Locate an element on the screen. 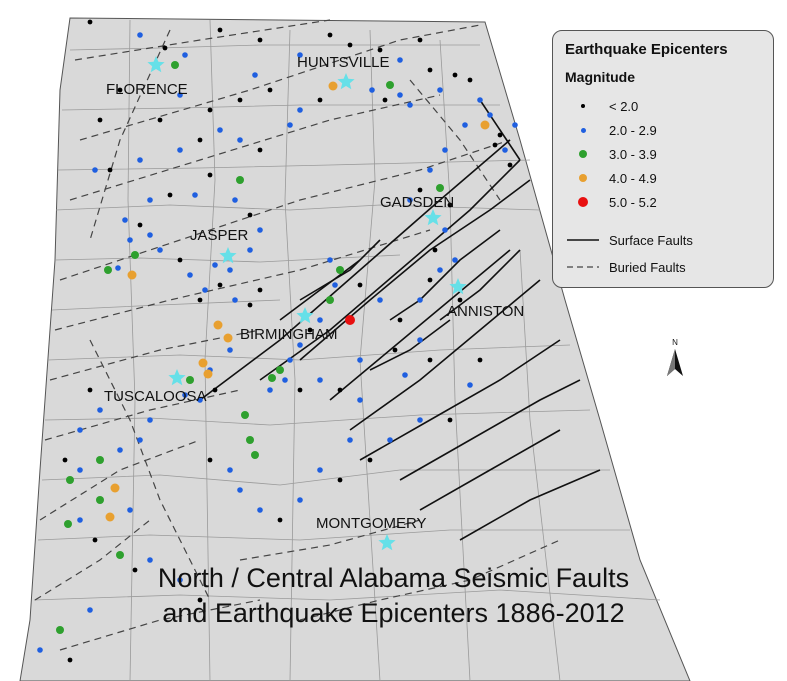 The image size is (787, 681). legend-class: 3.0 - 3.9 is located at coordinates (611, 154).